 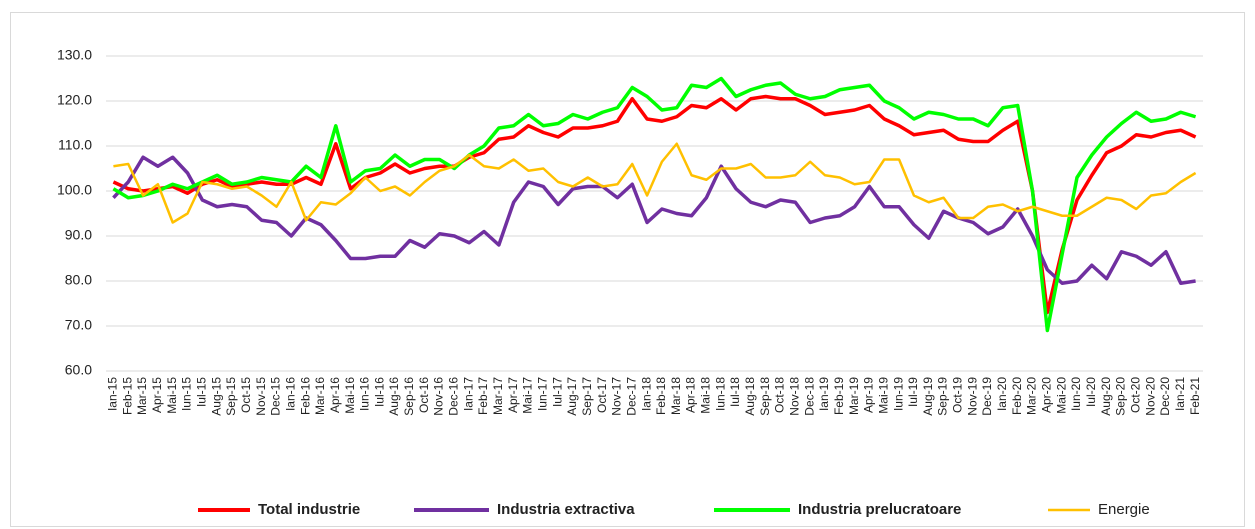 What do you see at coordinates (246, 395) in the screenshot?
I see `x-tick-label: Oct-15` at bounding box center [246, 395].